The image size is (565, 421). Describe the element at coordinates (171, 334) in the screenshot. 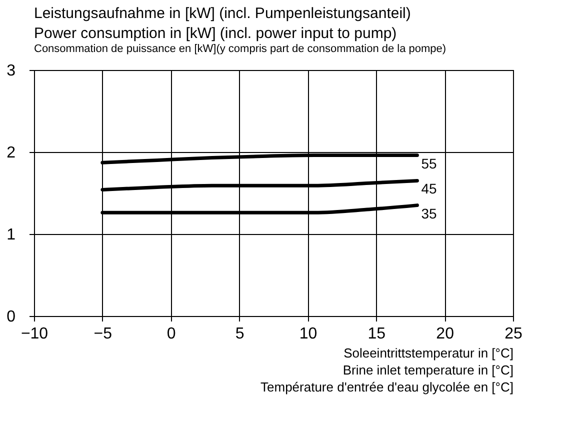

I see `x-tick-label: 0` at that location.